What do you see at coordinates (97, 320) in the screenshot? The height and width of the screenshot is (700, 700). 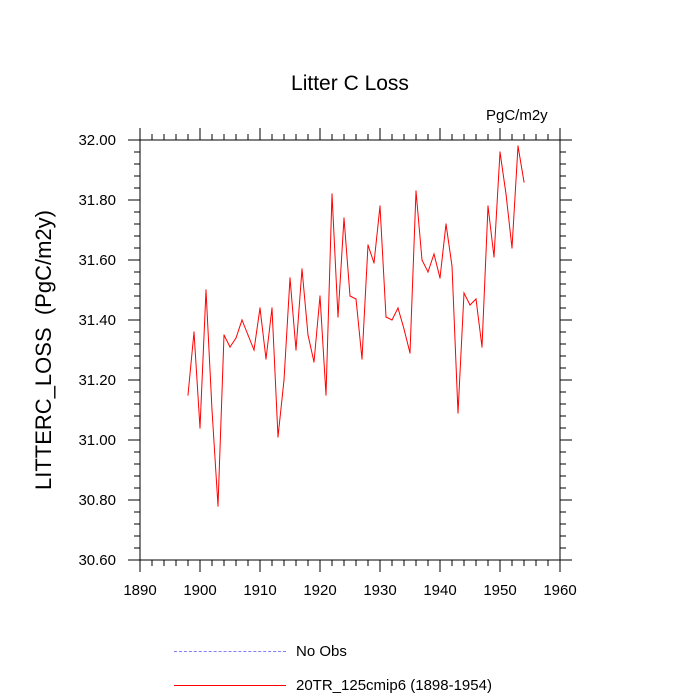 I see `y-tick-label: 31.40` at bounding box center [97, 320].